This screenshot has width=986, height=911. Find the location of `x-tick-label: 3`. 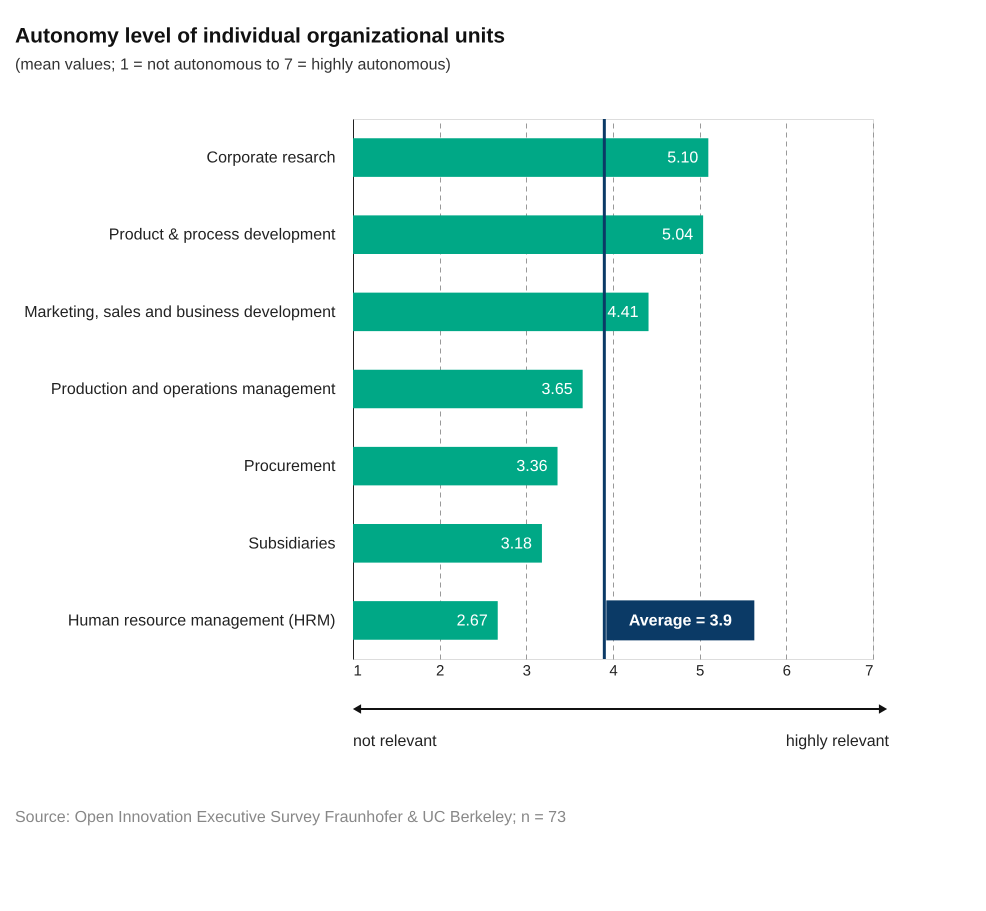

x-tick-label: 3 is located at coordinates (527, 671).